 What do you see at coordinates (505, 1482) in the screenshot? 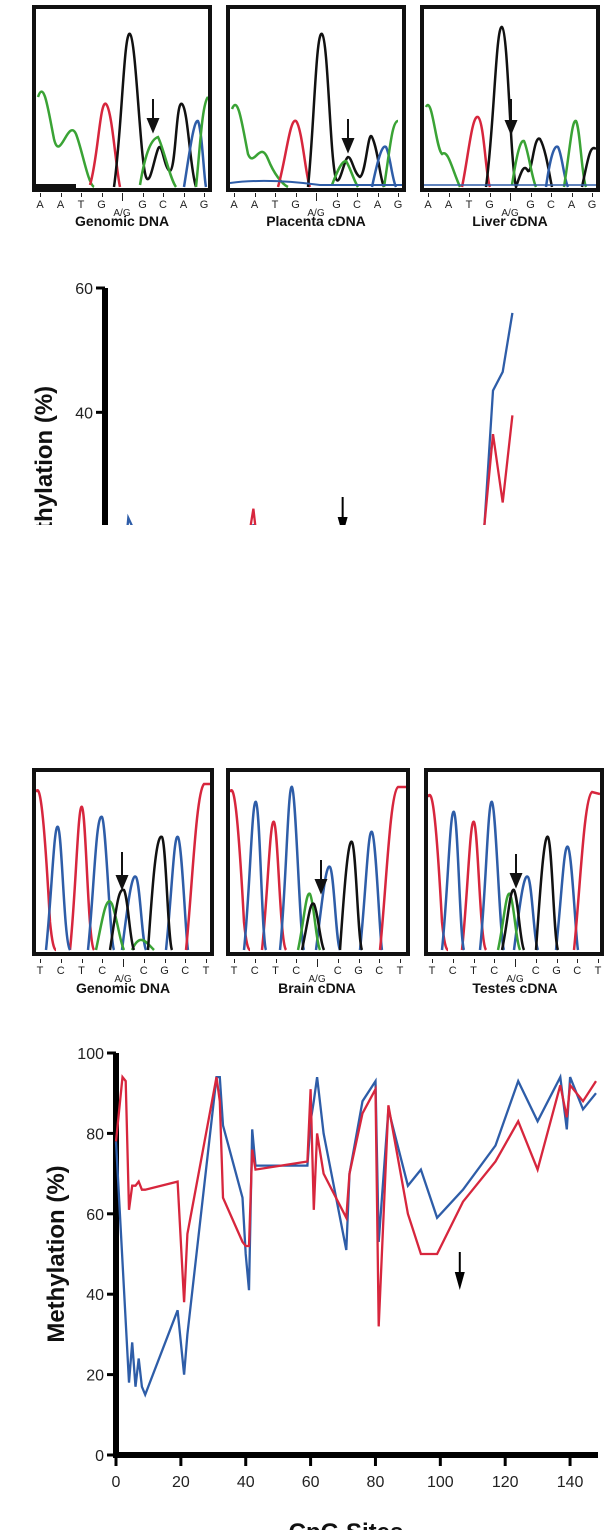
I see `x-tick-label: 120` at bounding box center [505, 1482].